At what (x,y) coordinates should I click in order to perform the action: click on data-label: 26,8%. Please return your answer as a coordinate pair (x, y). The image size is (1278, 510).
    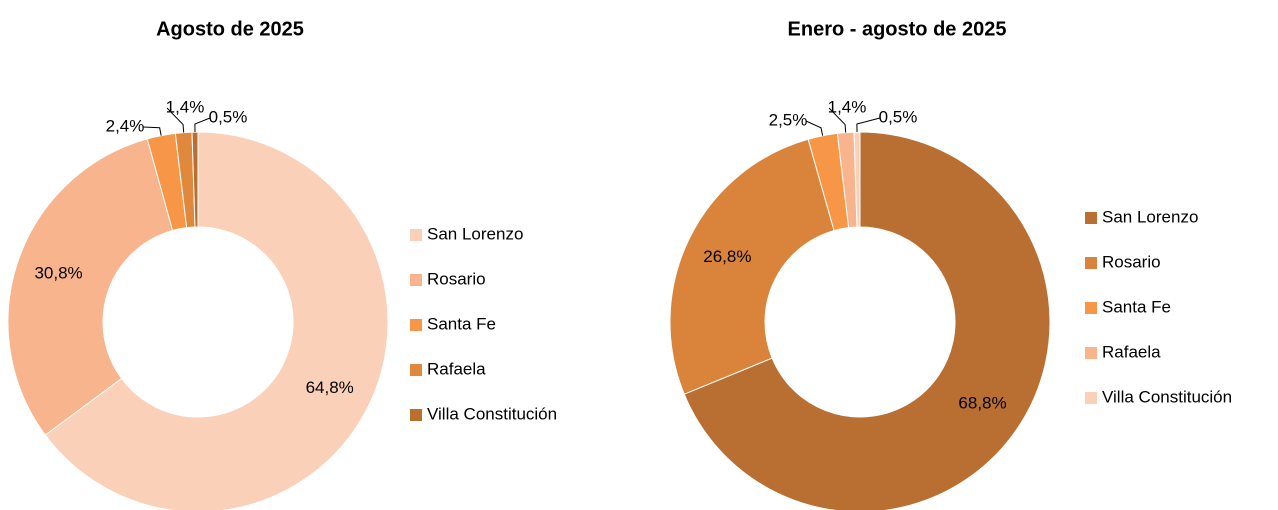
    Looking at the image, I should click on (727, 256).